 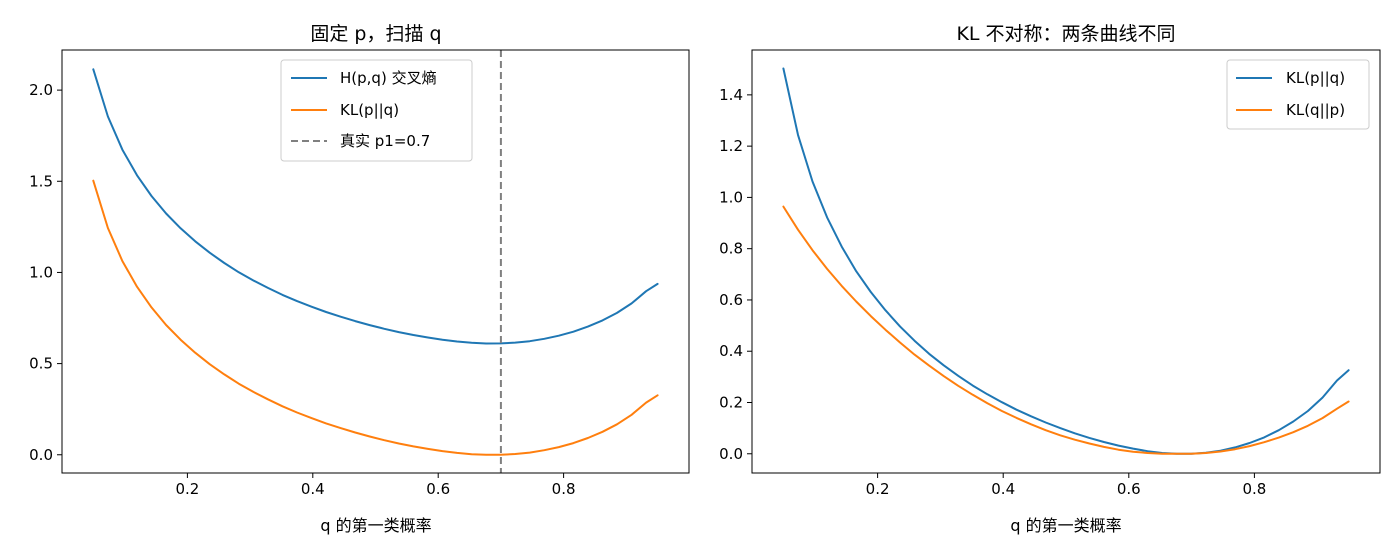 I want to click on left-x-tick-label: 0.4, so click(x=313, y=489).